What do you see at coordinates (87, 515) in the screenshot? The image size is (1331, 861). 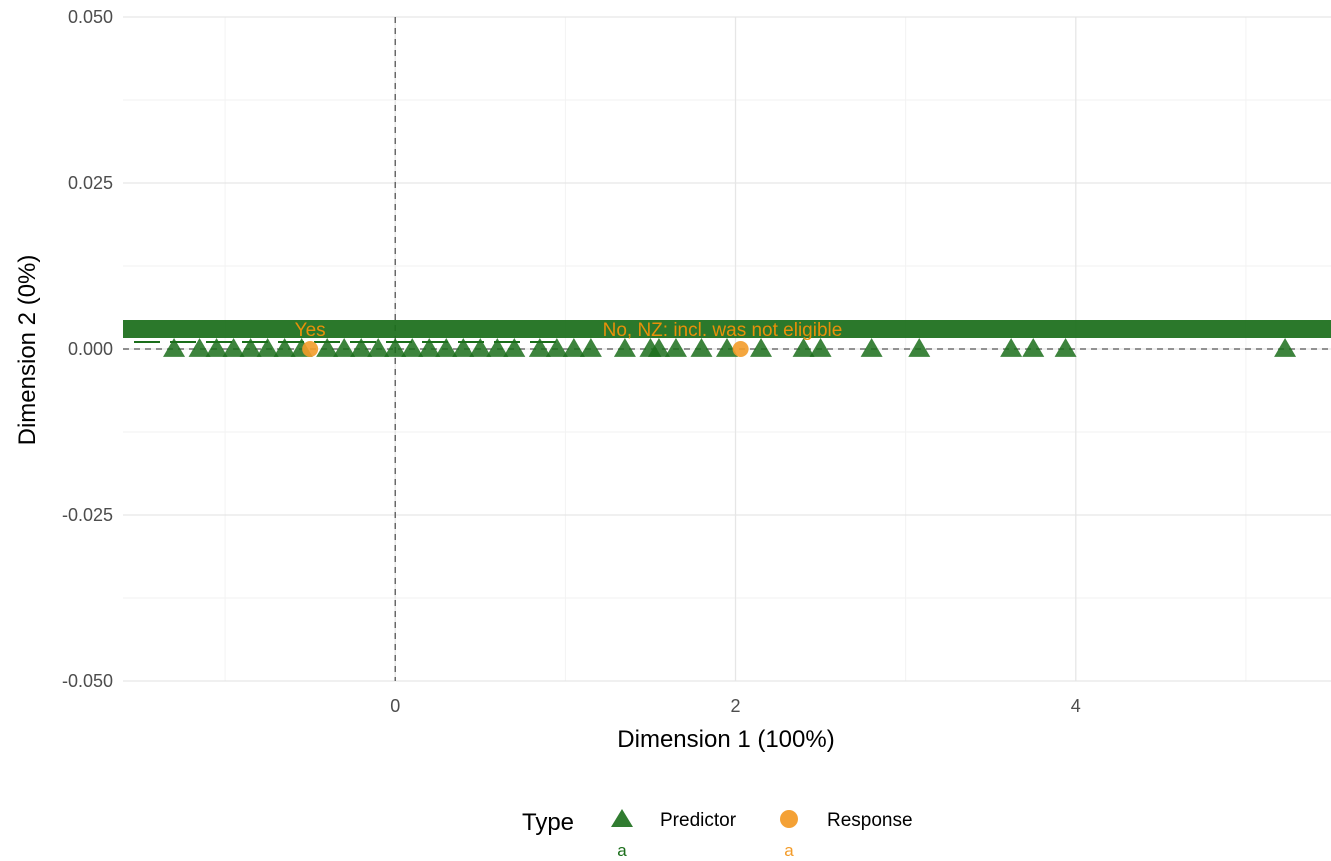 I see `y-tick-label: -0.025` at bounding box center [87, 515].